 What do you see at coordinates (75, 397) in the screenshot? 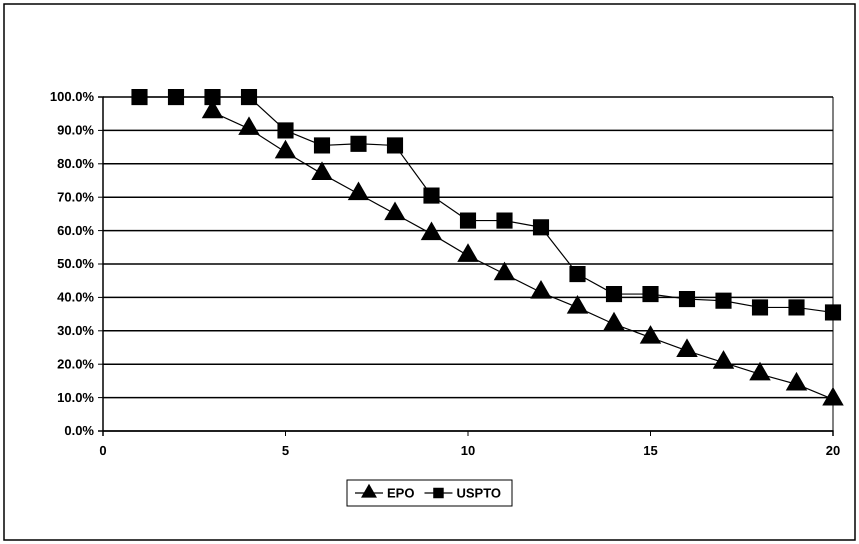
I see `y-tick-label: 10.0%` at bounding box center [75, 397].